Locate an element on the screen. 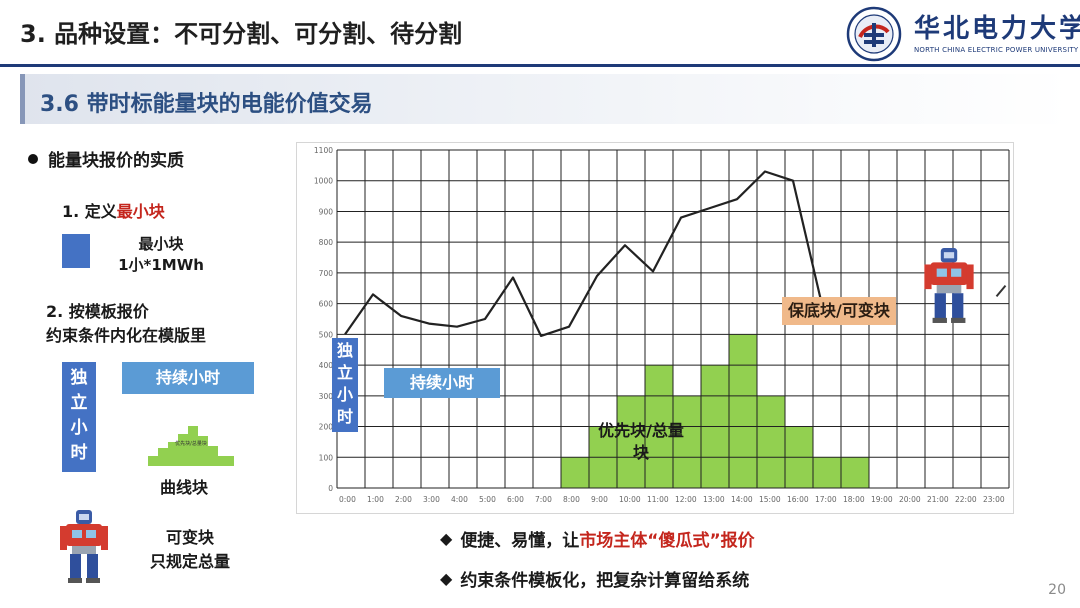 This screenshot has height=608, width=1080. section-title: 3.6 带时标能量块的电能价值交易 is located at coordinates (206, 104).